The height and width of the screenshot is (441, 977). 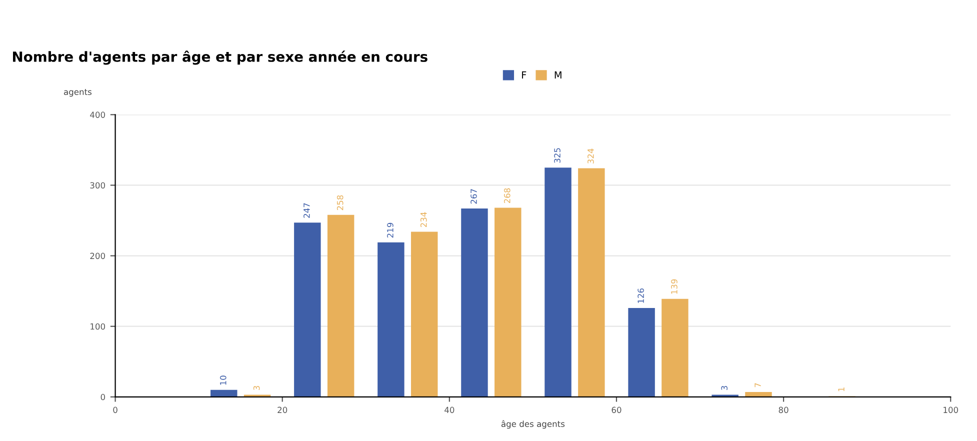 What do you see at coordinates (558, 74) in the screenshot?
I see `legend-label: M` at bounding box center [558, 74].